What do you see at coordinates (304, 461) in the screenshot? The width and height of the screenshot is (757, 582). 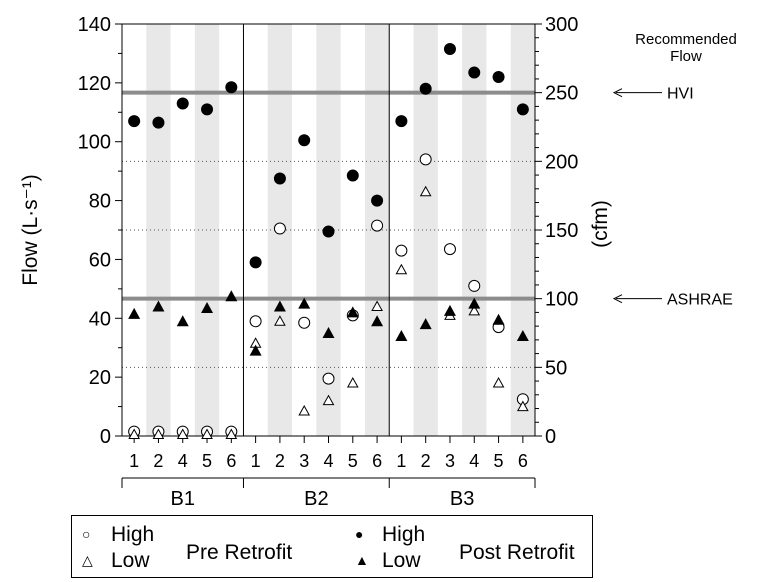 I see `house-label: 3` at bounding box center [304, 461].